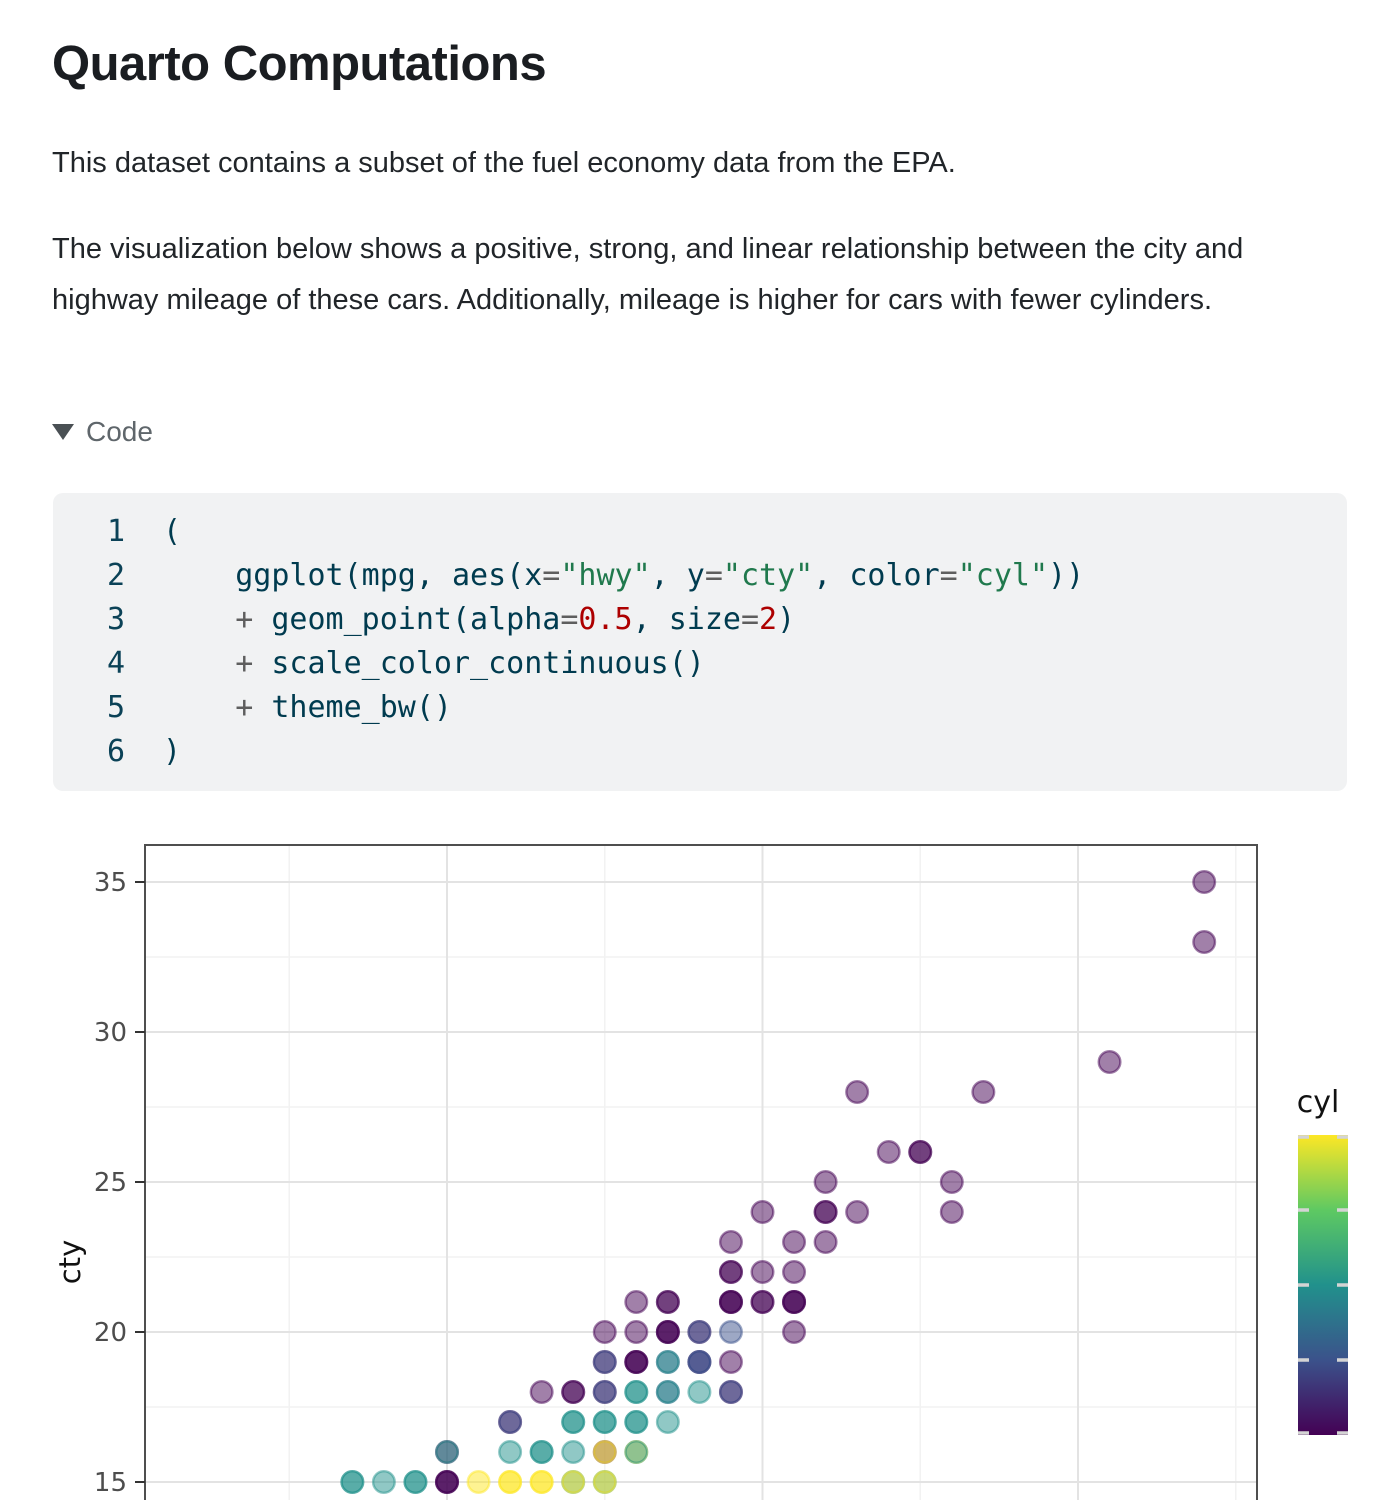 This screenshot has height=1500, width=1400. What do you see at coordinates (768, 619) in the screenshot?
I see `code-token: 2` at bounding box center [768, 619].